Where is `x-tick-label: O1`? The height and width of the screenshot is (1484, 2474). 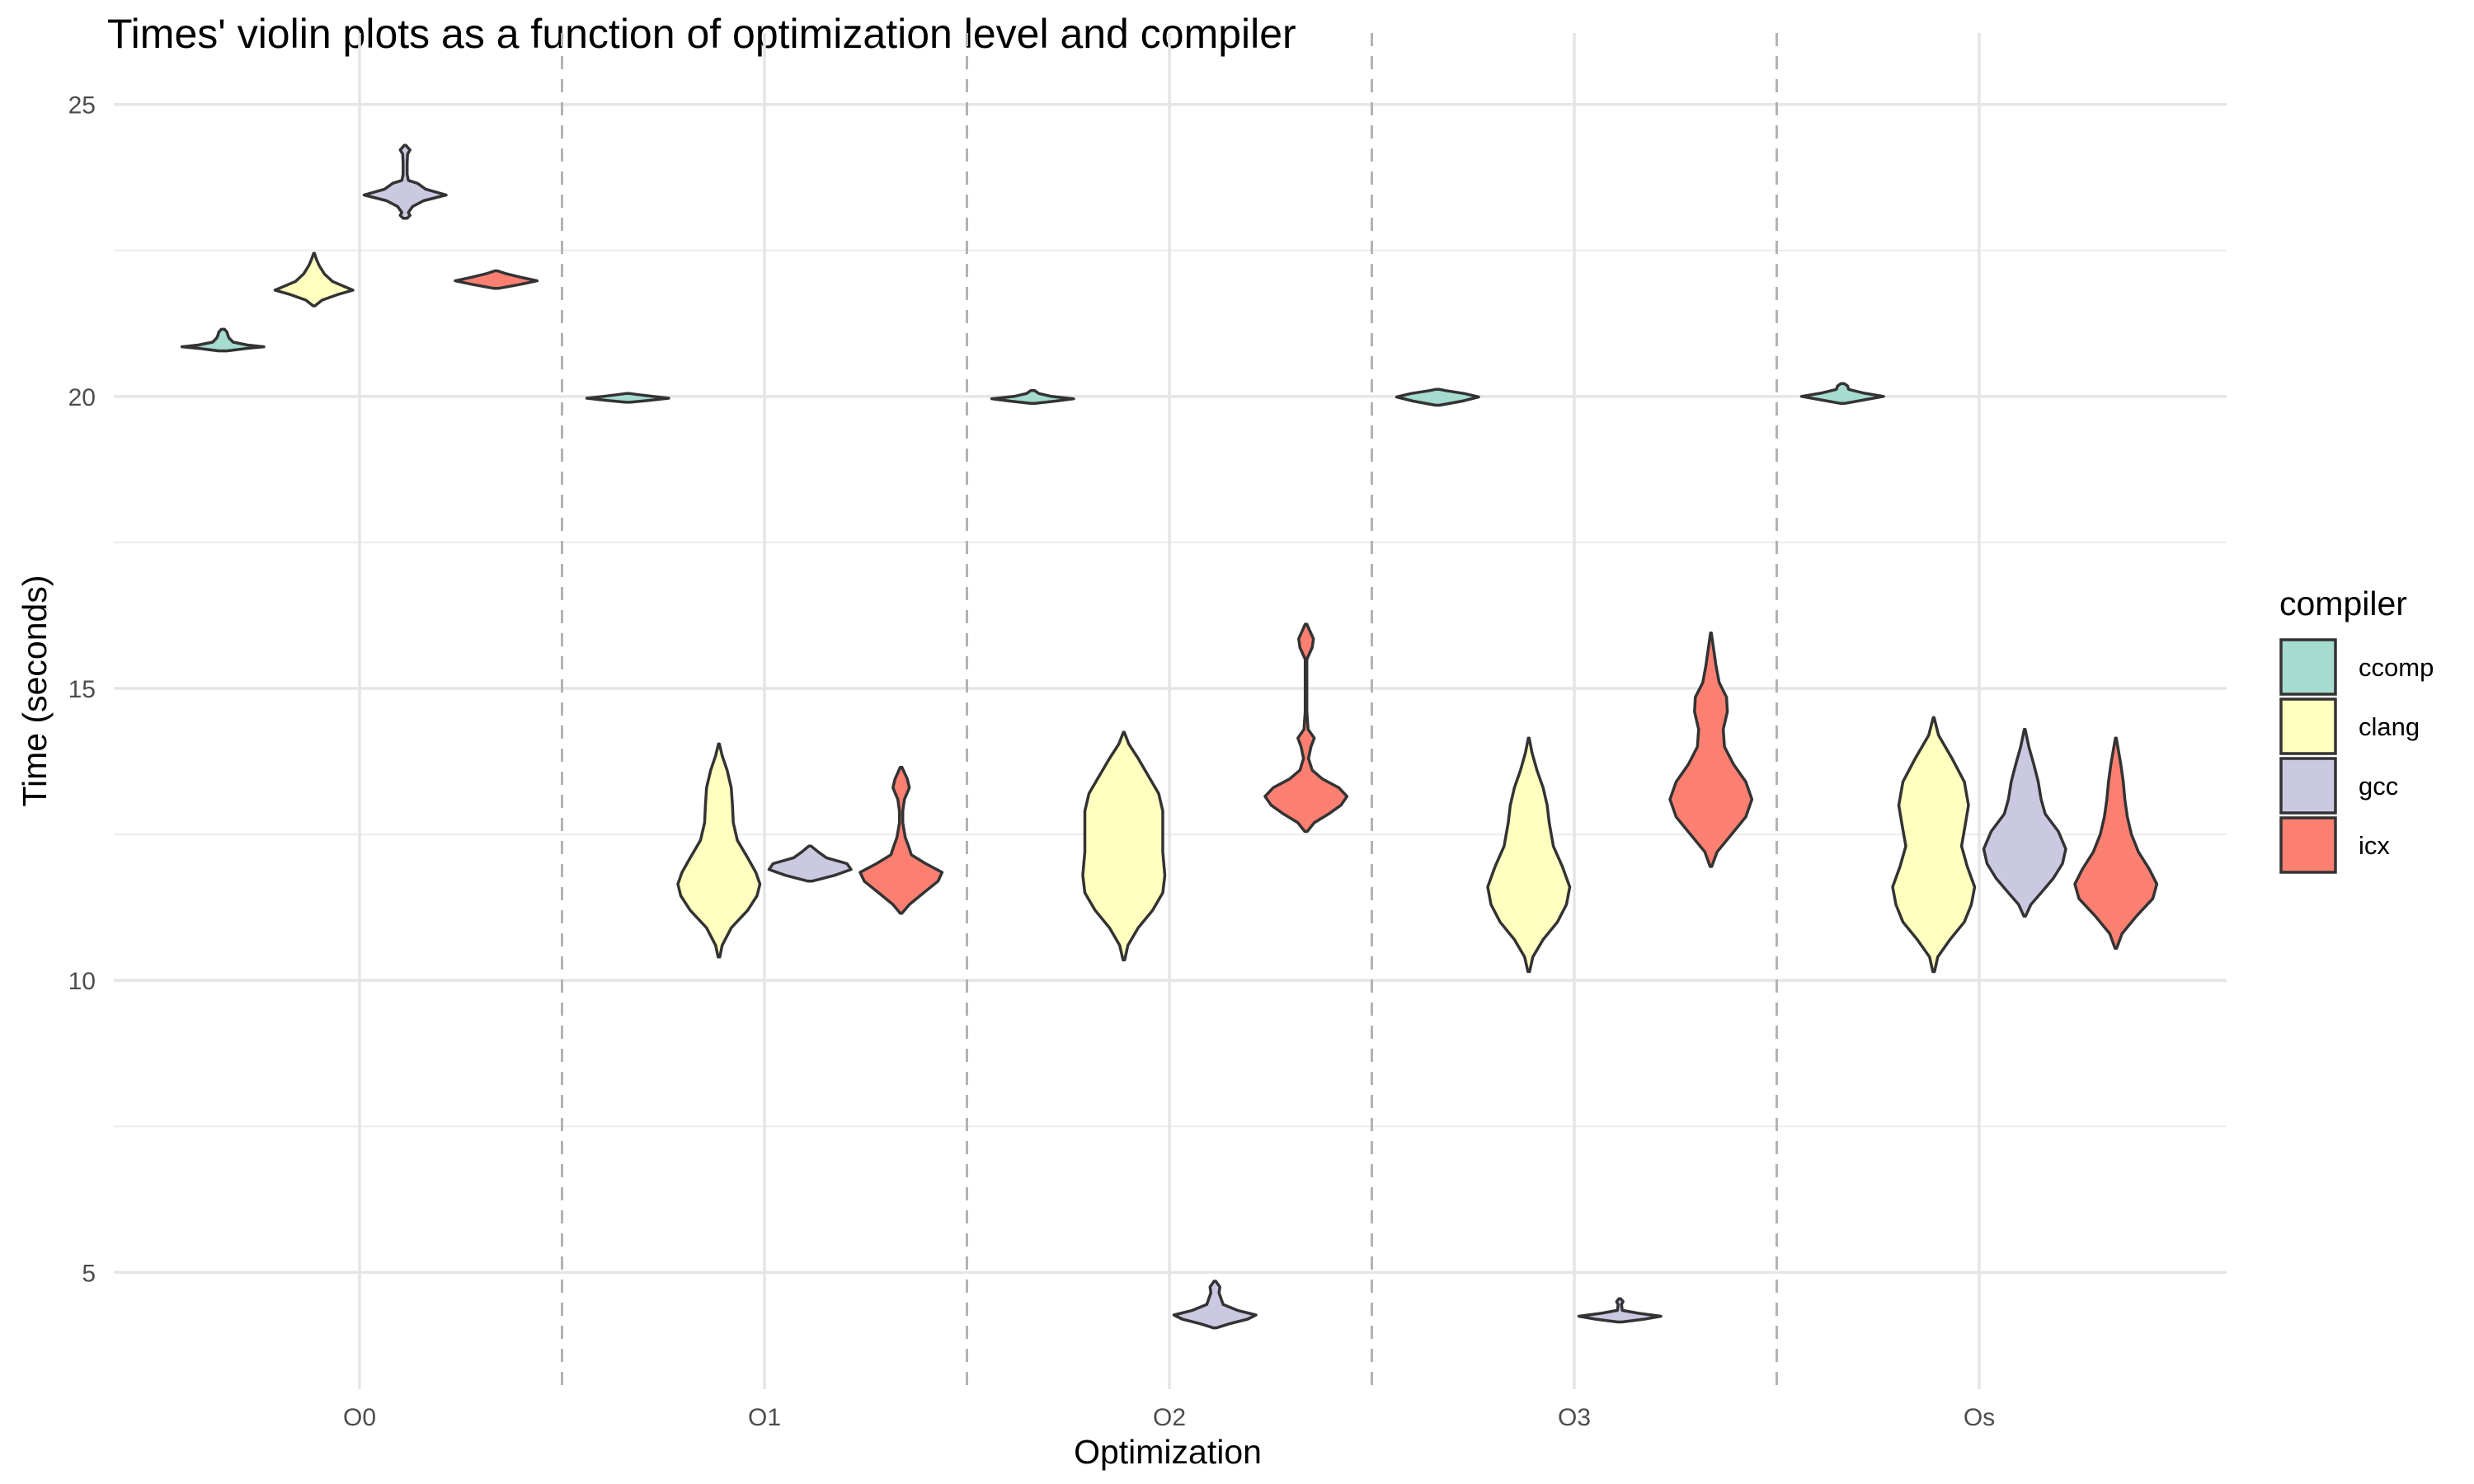 x-tick-label: O1 is located at coordinates (764, 1417).